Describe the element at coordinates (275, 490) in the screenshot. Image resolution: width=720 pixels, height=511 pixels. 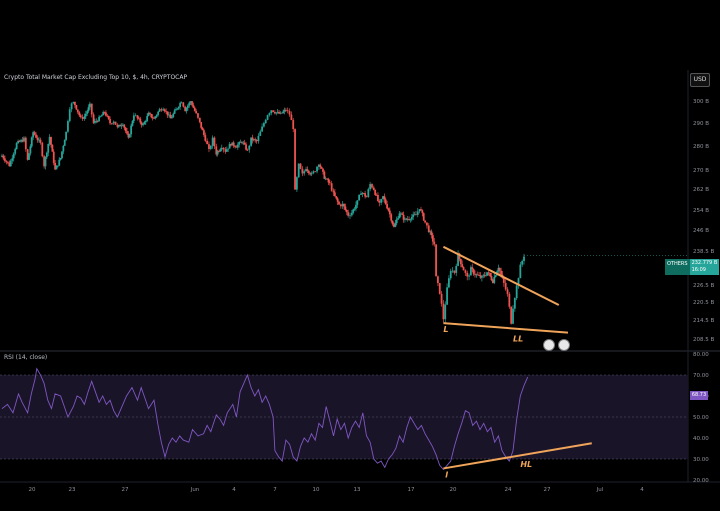
I see `time-tick-label: 7` at that location.